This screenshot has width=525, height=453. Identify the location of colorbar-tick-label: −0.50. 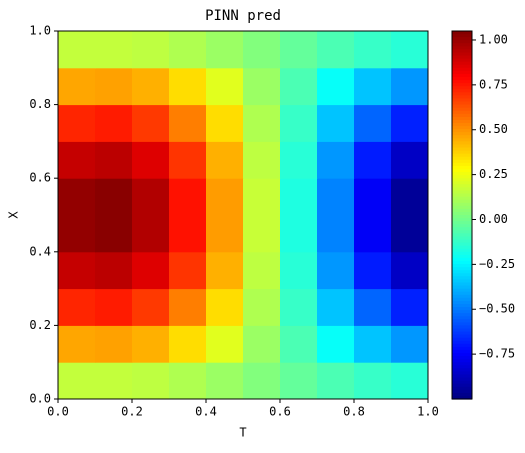
(497, 309).